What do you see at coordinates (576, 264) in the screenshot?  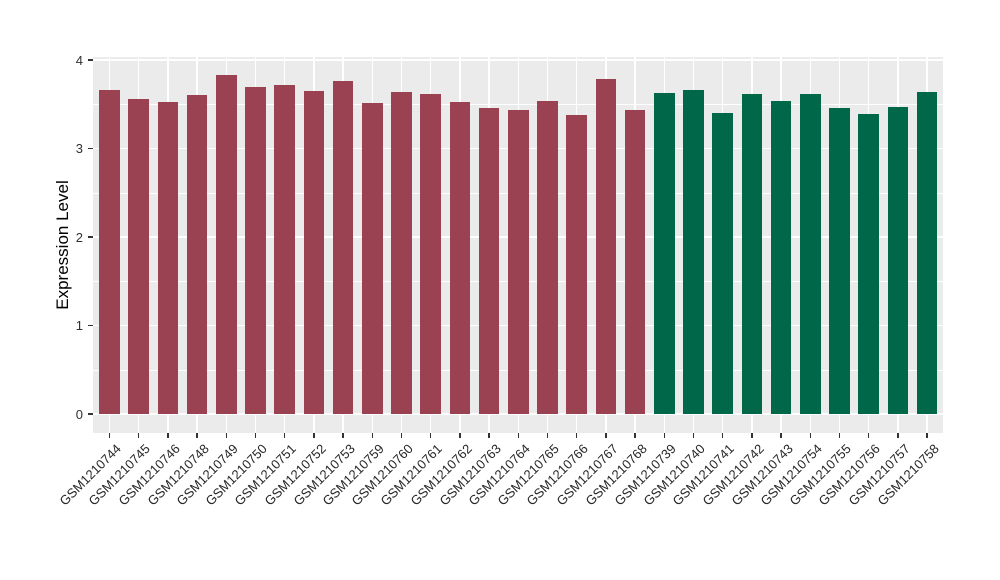 I see `bar-GSM1210766` at bounding box center [576, 264].